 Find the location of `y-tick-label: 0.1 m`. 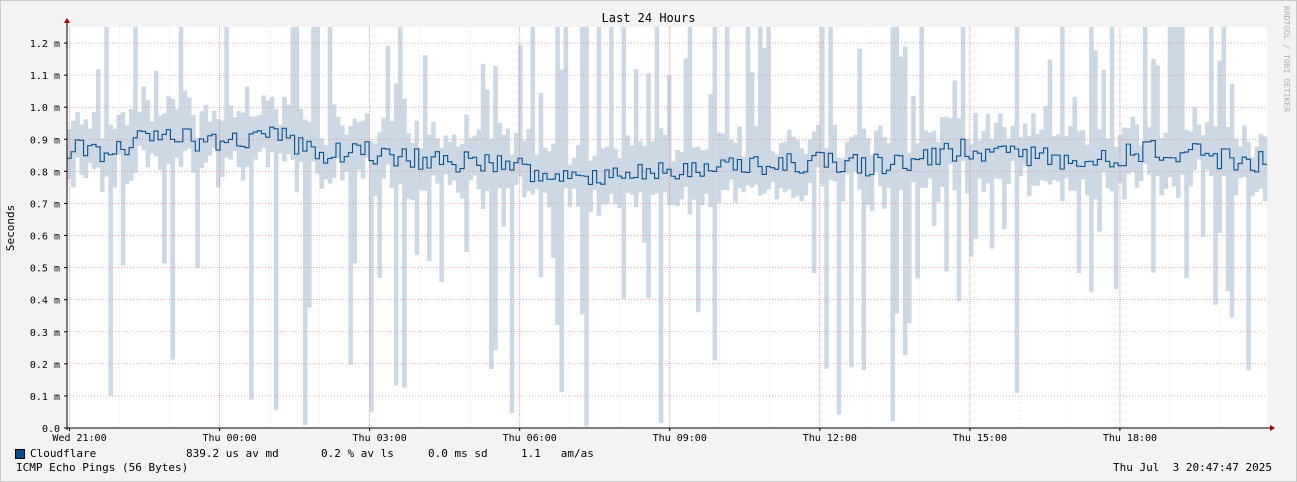

y-tick-label: 0.1 m is located at coordinates (45, 397).